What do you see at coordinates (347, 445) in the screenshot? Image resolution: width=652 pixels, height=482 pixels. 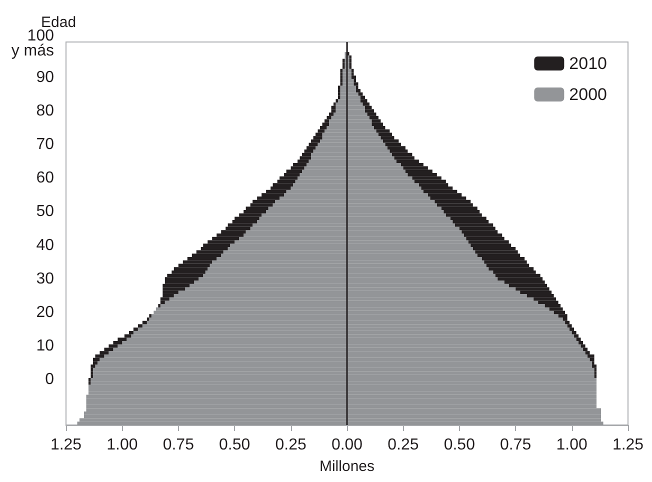 I see `x-tick-label: 0.00` at bounding box center [347, 445].